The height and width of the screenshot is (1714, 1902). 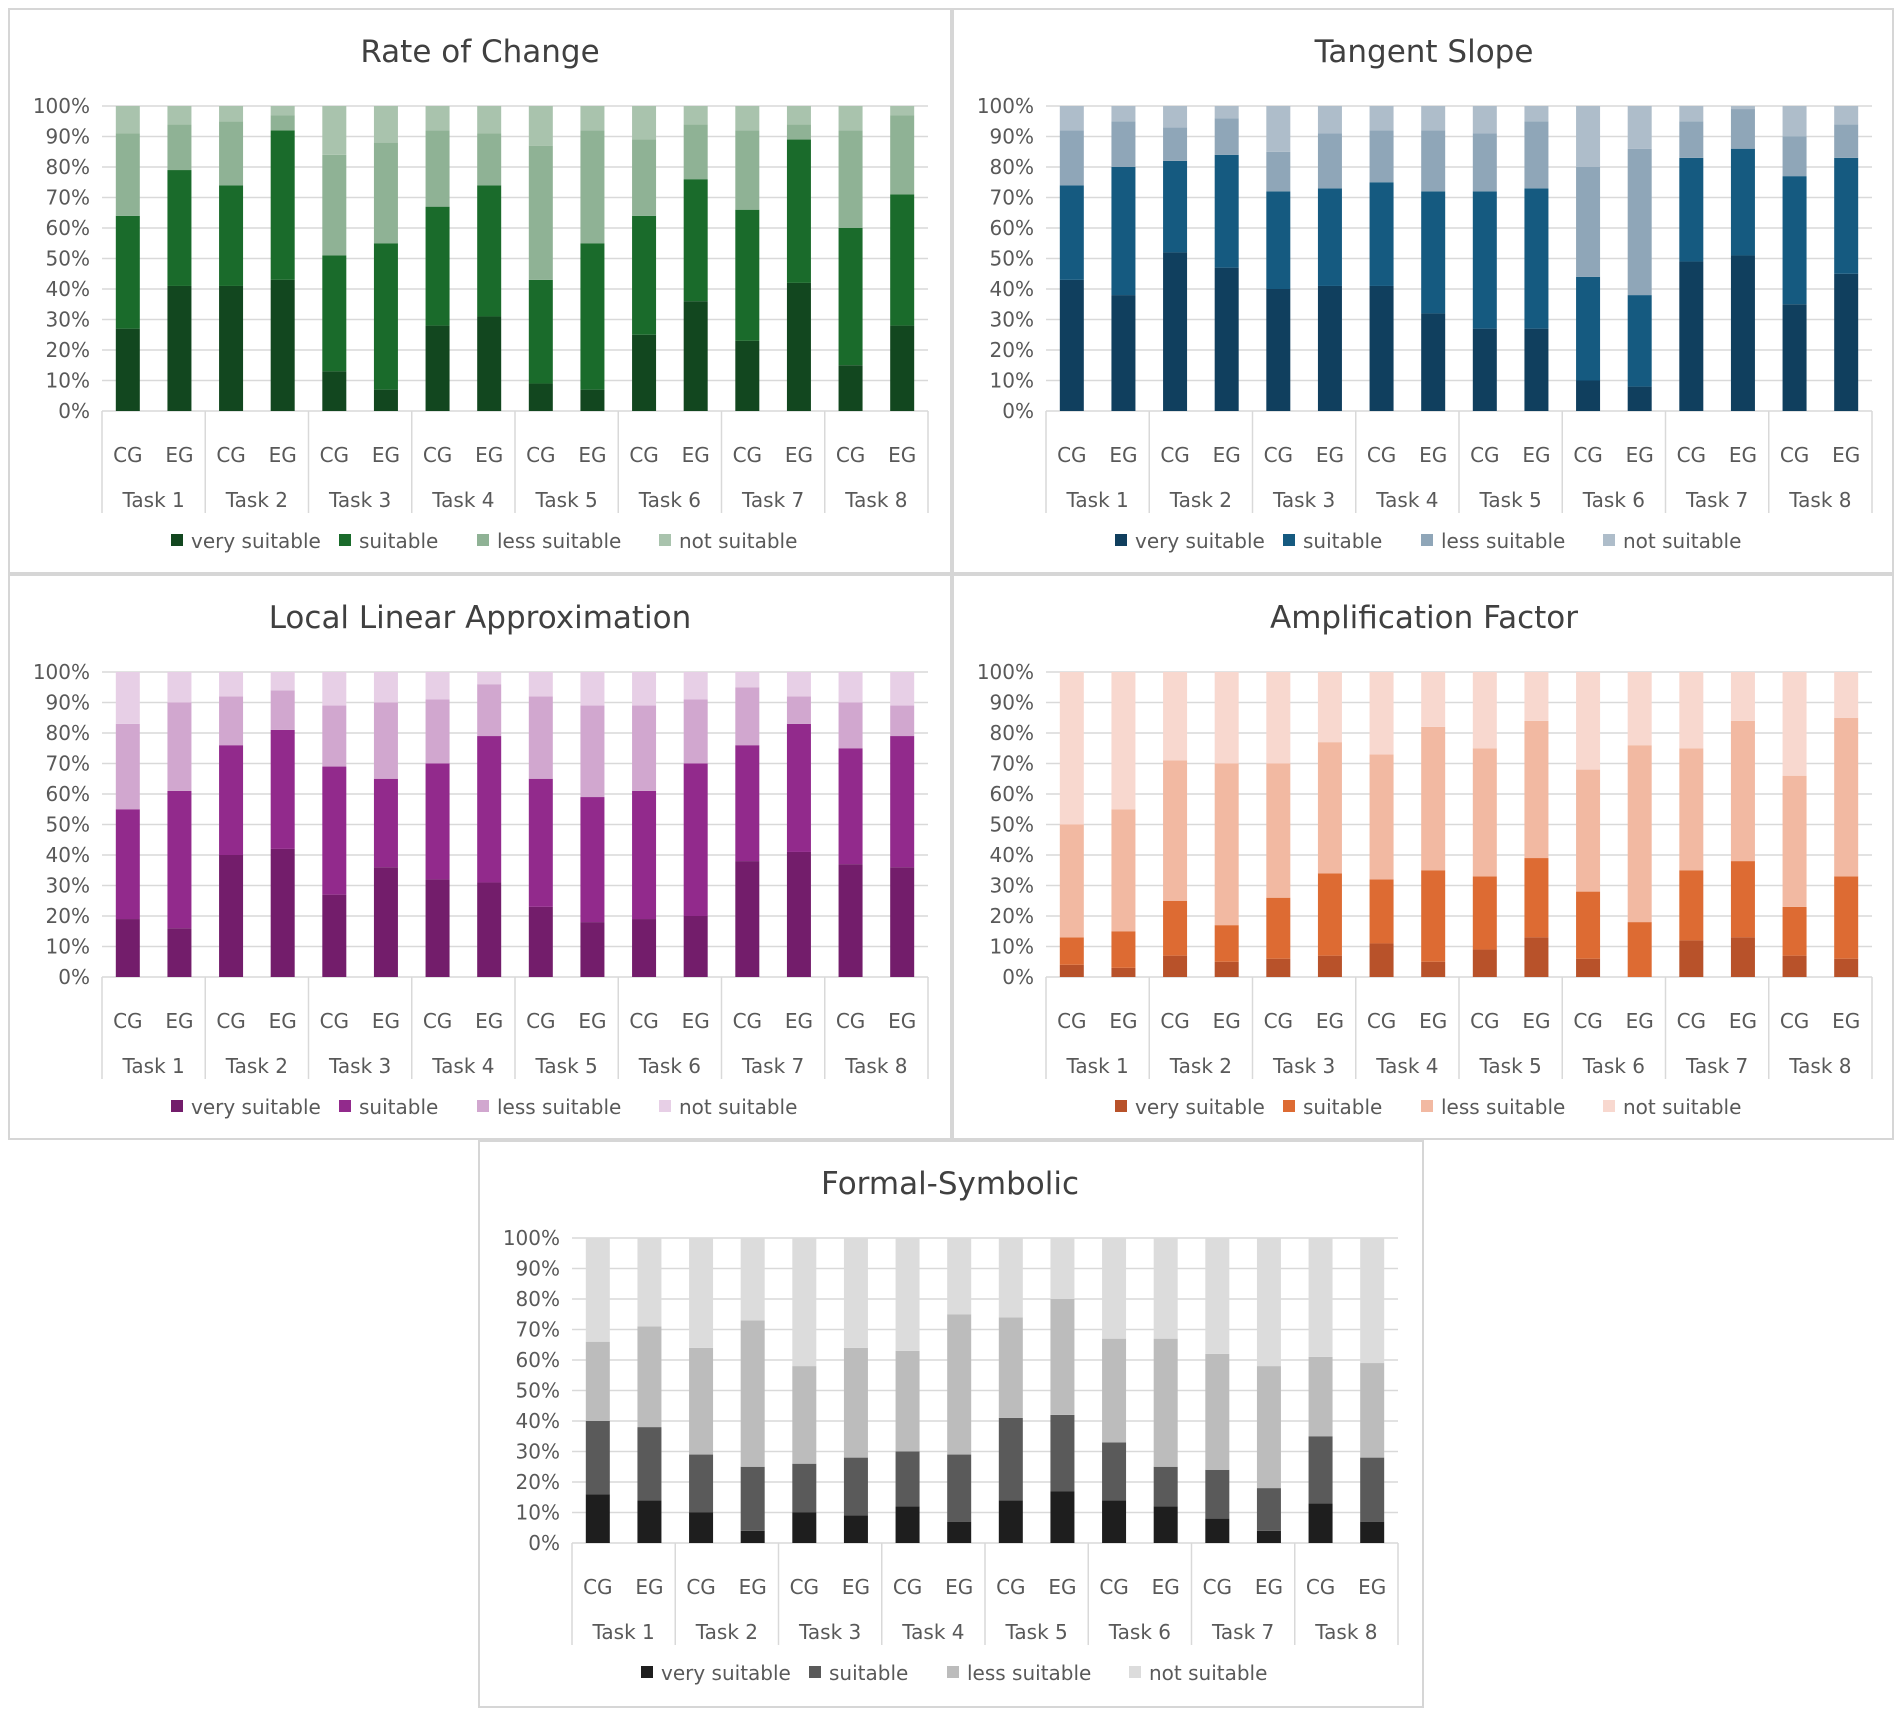 What do you see at coordinates (359, 500) in the screenshot?
I see `x-task-label: Task 3` at bounding box center [359, 500].